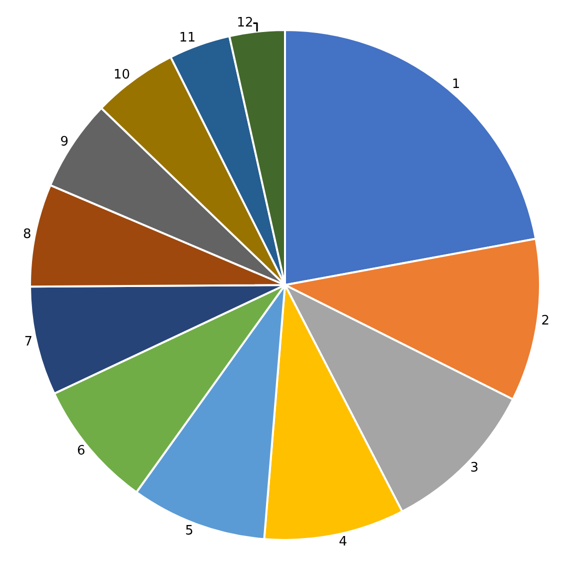  What do you see at coordinates (27, 234) in the screenshot?
I see `slice-label: 8` at bounding box center [27, 234].